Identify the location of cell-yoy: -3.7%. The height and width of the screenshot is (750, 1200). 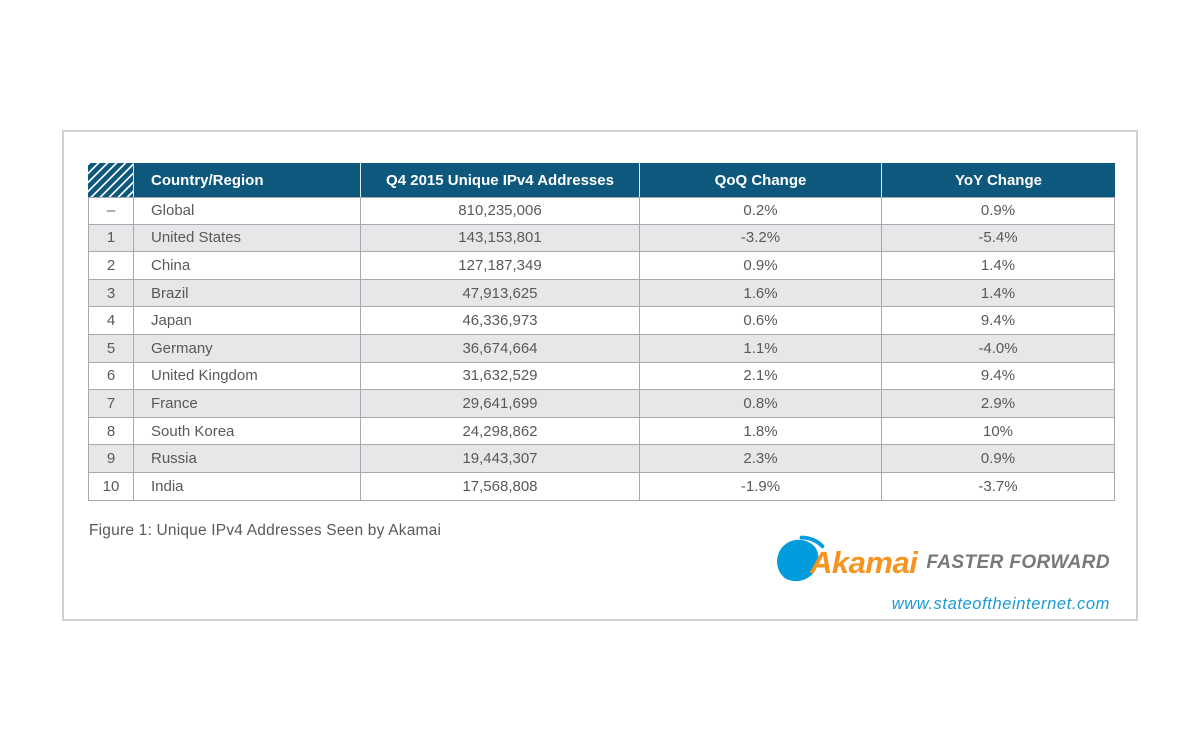
(998, 486).